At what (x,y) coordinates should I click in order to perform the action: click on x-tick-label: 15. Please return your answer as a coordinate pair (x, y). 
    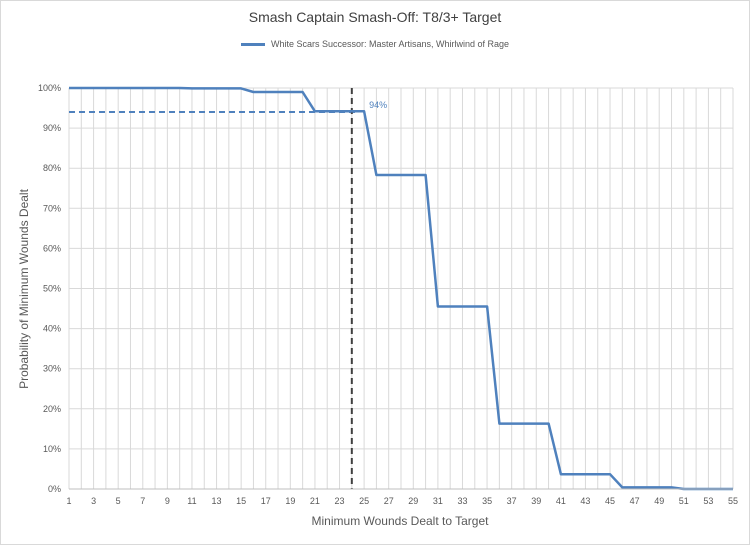
    Looking at the image, I should click on (241, 501).